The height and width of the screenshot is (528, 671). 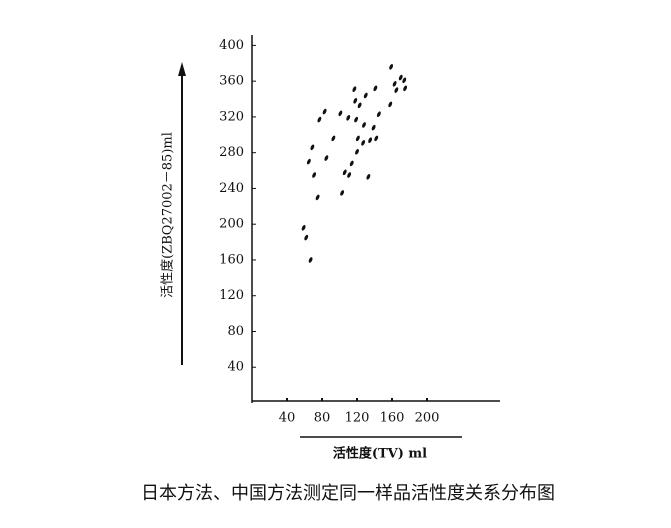 What do you see at coordinates (182, 69) in the screenshot?
I see `arrow-head` at bounding box center [182, 69].